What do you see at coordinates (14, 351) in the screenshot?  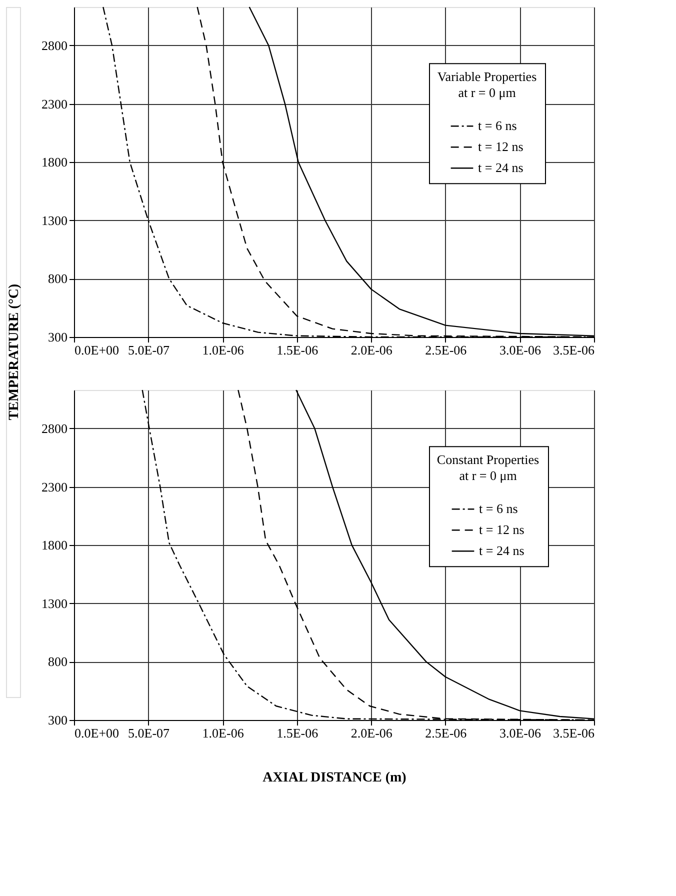 I see `y-axis-title: TEMPERATURE (°C)` at bounding box center [14, 351].